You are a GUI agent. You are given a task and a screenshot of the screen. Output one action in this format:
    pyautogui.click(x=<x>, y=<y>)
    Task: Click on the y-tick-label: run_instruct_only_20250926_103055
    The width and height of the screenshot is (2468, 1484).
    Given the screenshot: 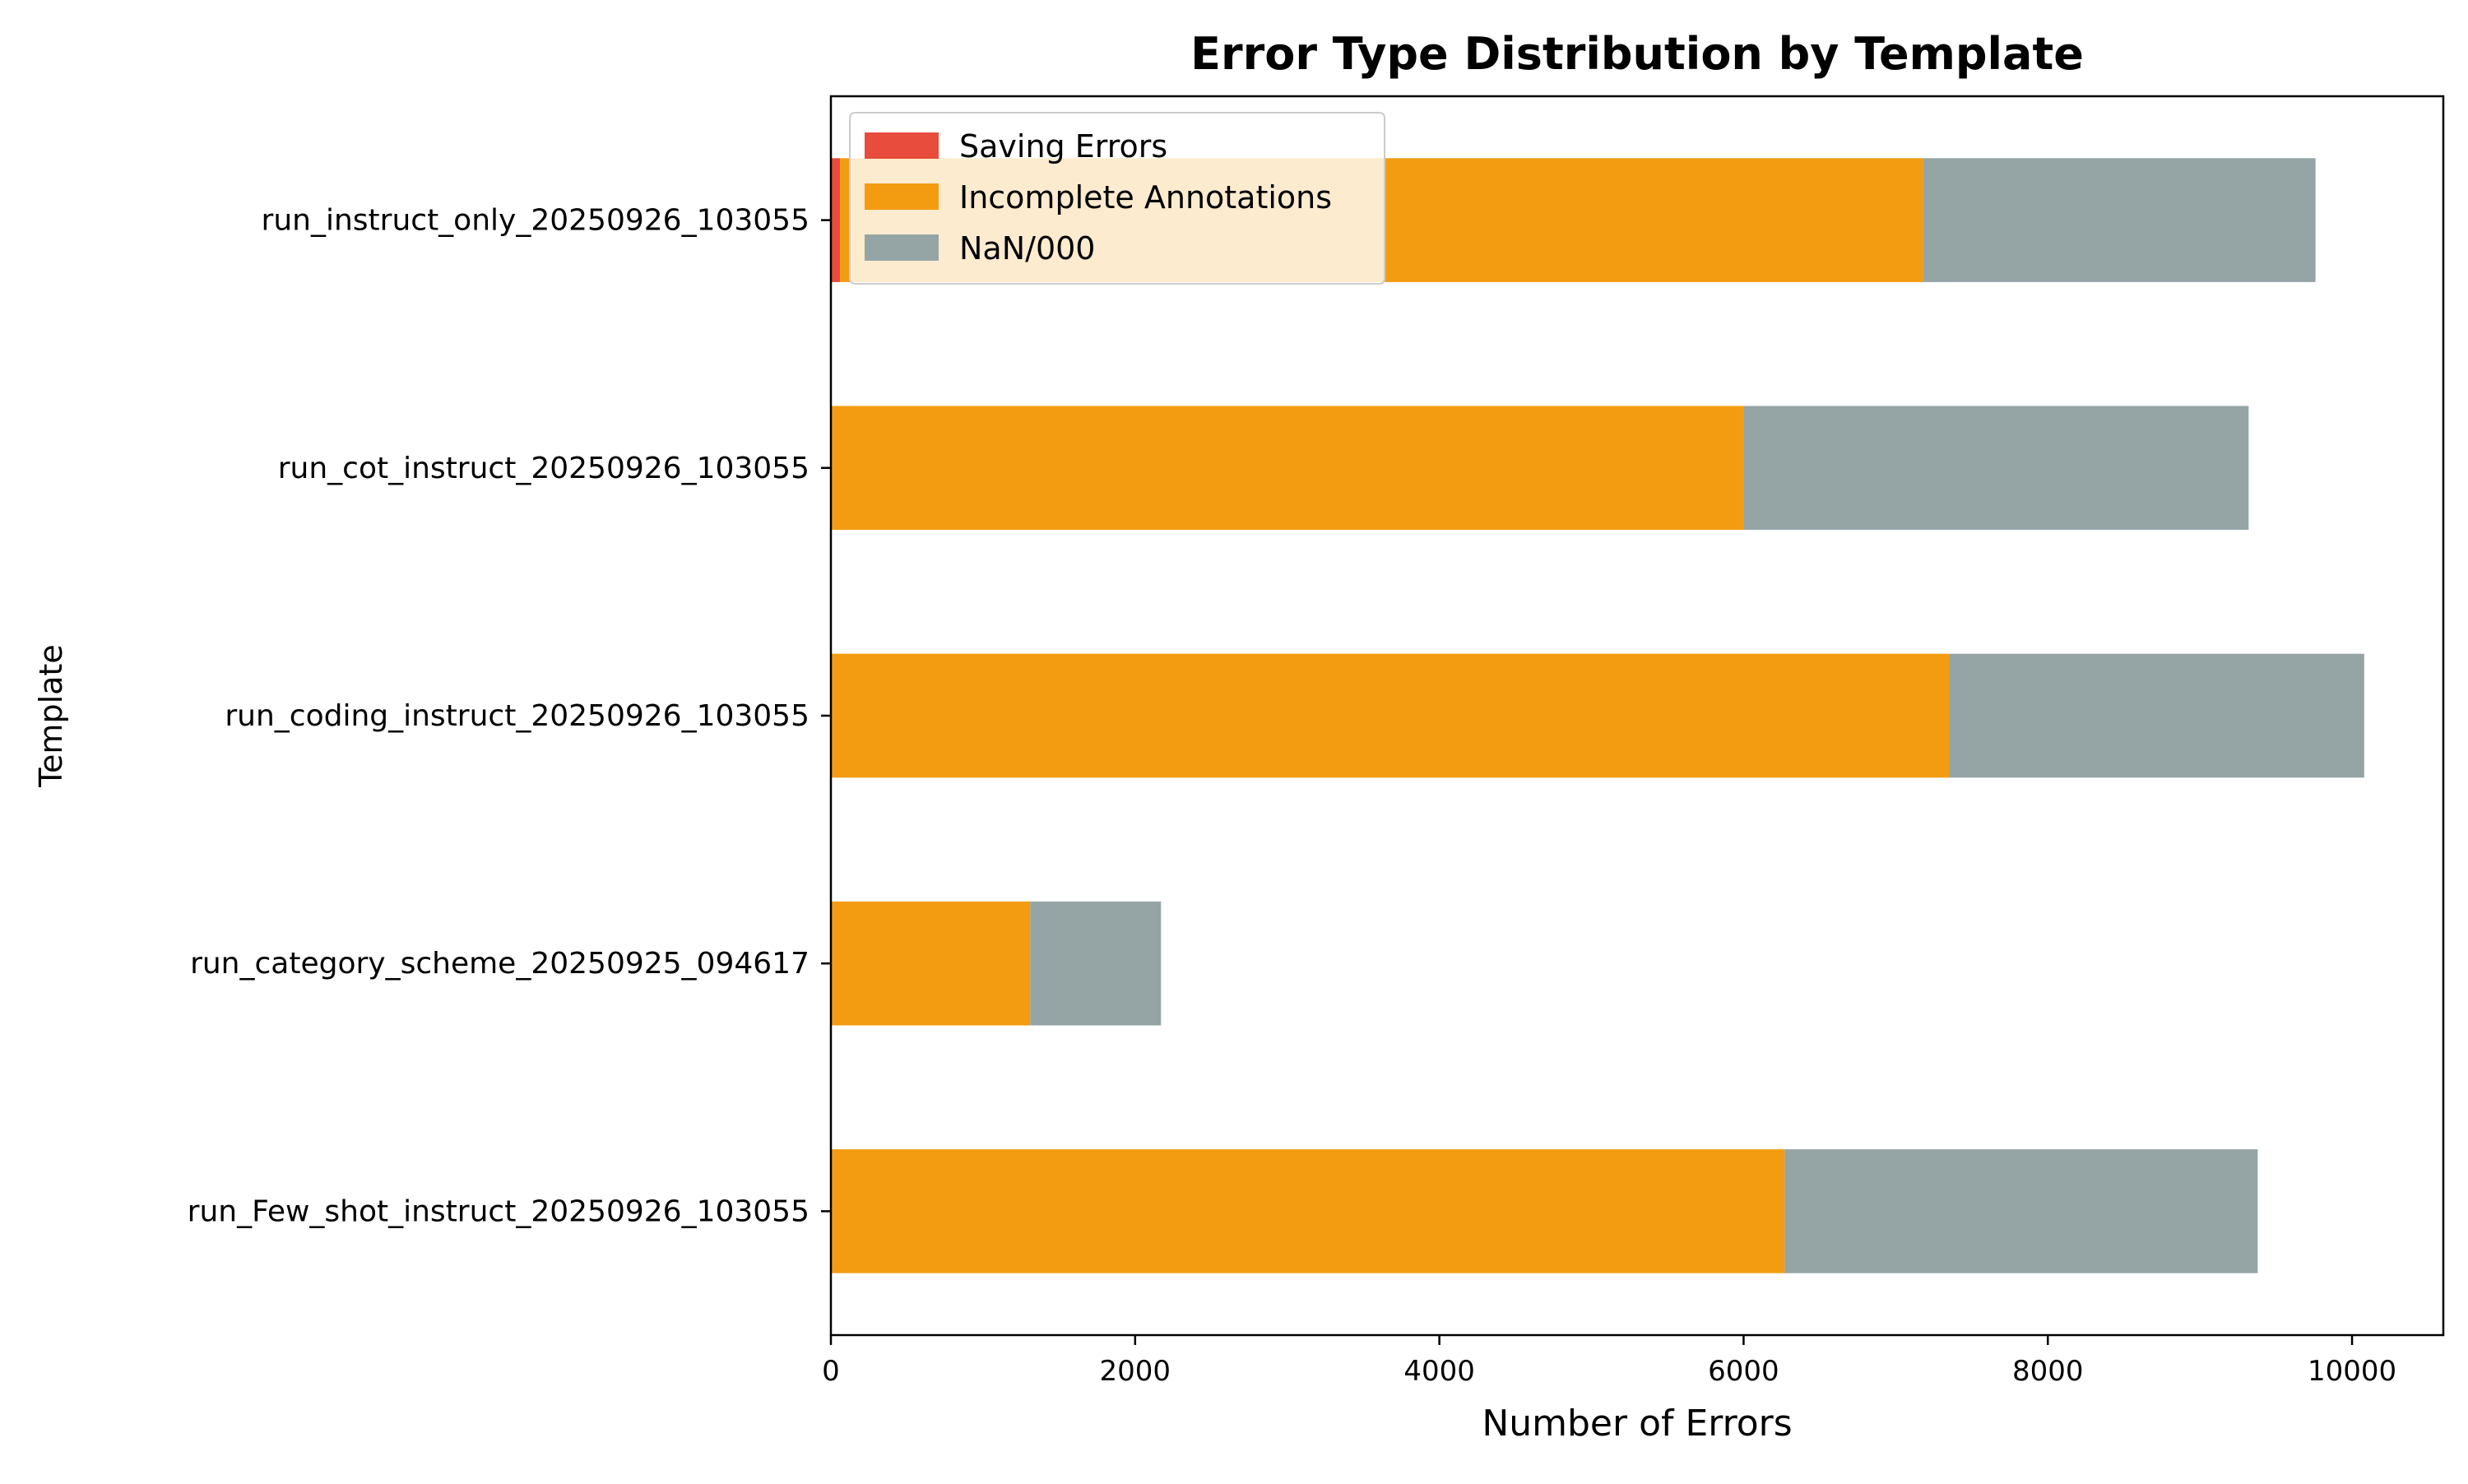 What is the action you would take?
    pyautogui.click(x=536, y=221)
    